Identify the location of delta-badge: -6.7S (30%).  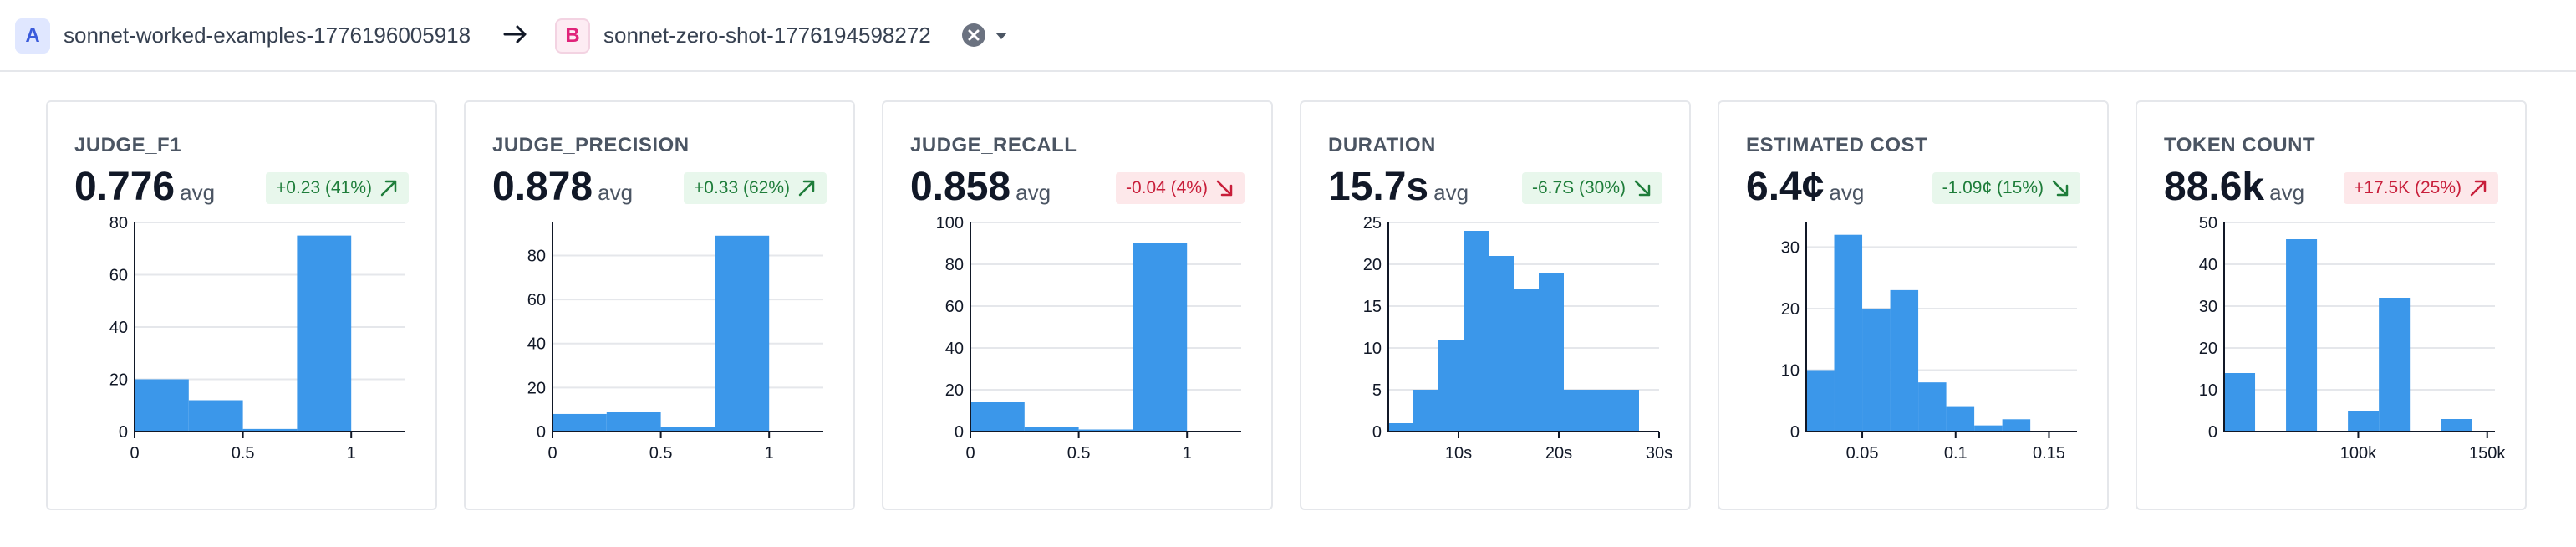
(1591, 188).